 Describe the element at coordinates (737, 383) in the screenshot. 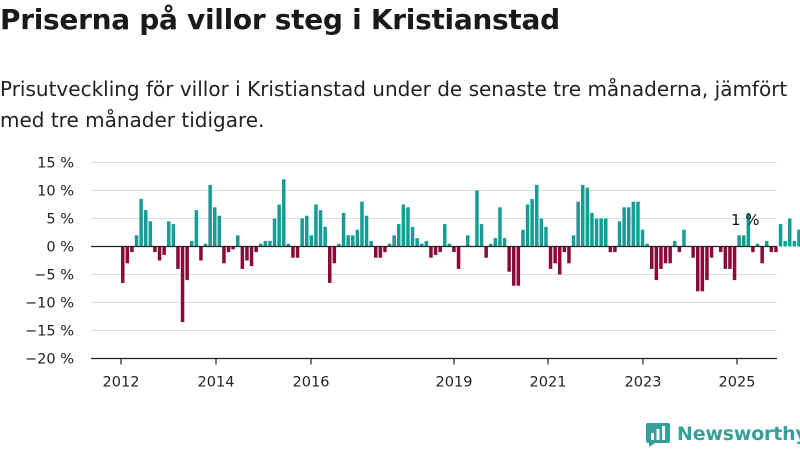

I see `x-tick-label: 2025` at that location.